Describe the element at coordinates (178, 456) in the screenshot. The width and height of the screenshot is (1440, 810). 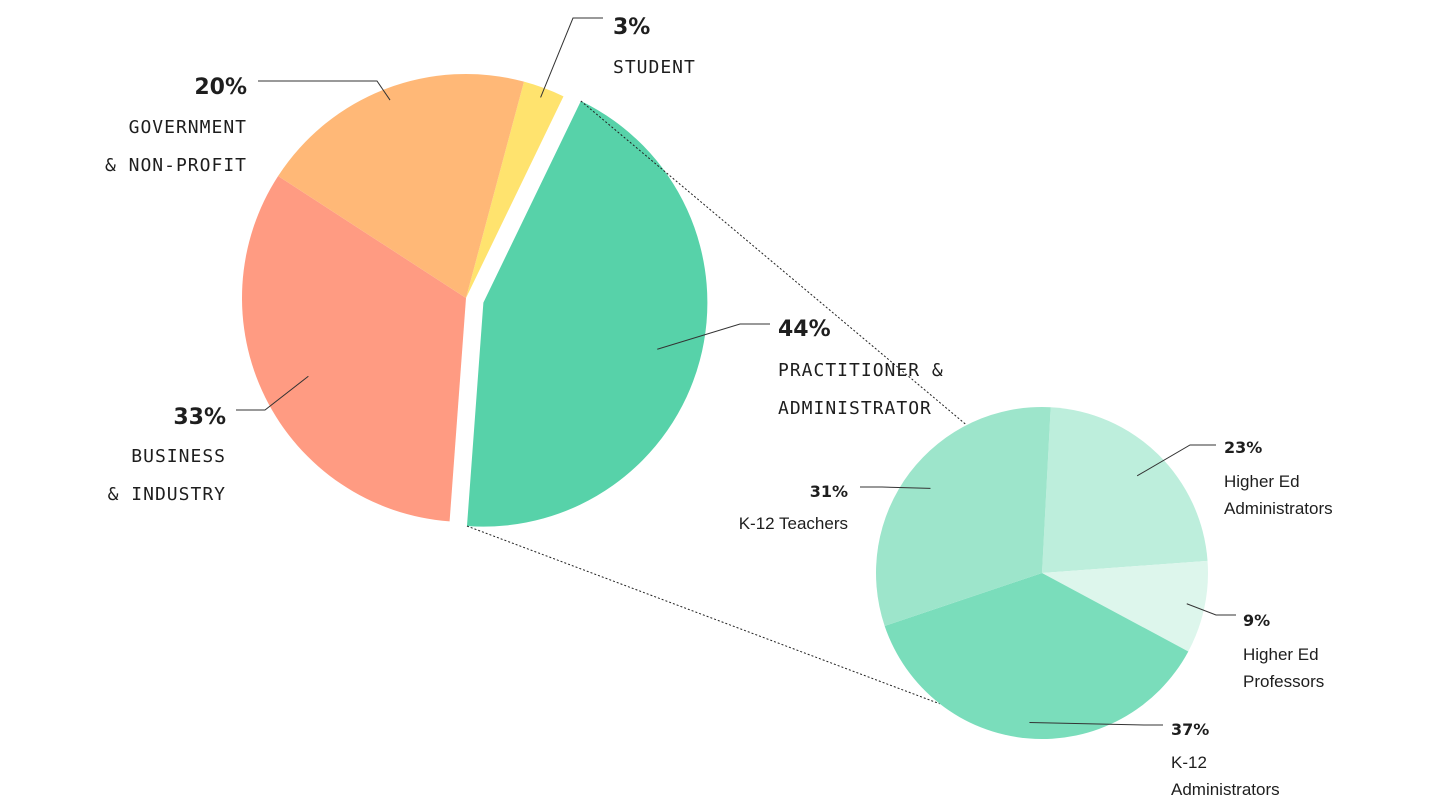
I see `main-category-label-2-0: BUSINESS` at that location.